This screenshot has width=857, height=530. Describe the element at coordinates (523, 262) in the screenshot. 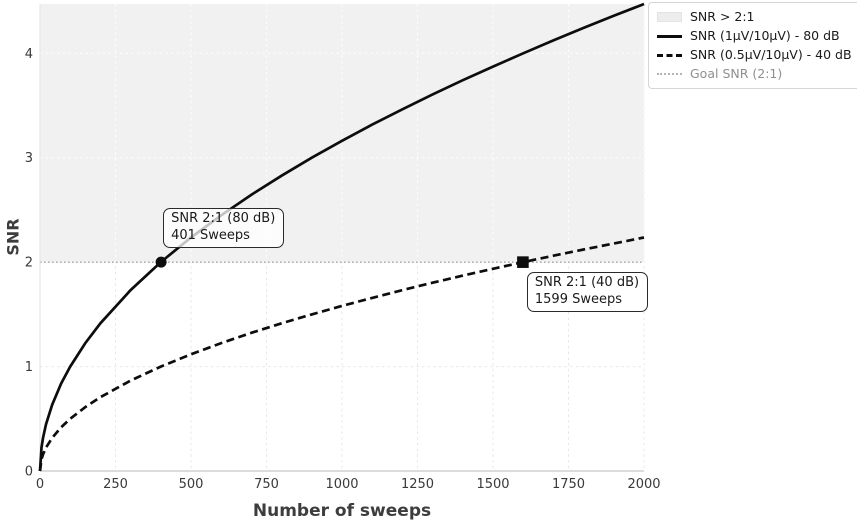

I see `marker-square-40db` at that location.